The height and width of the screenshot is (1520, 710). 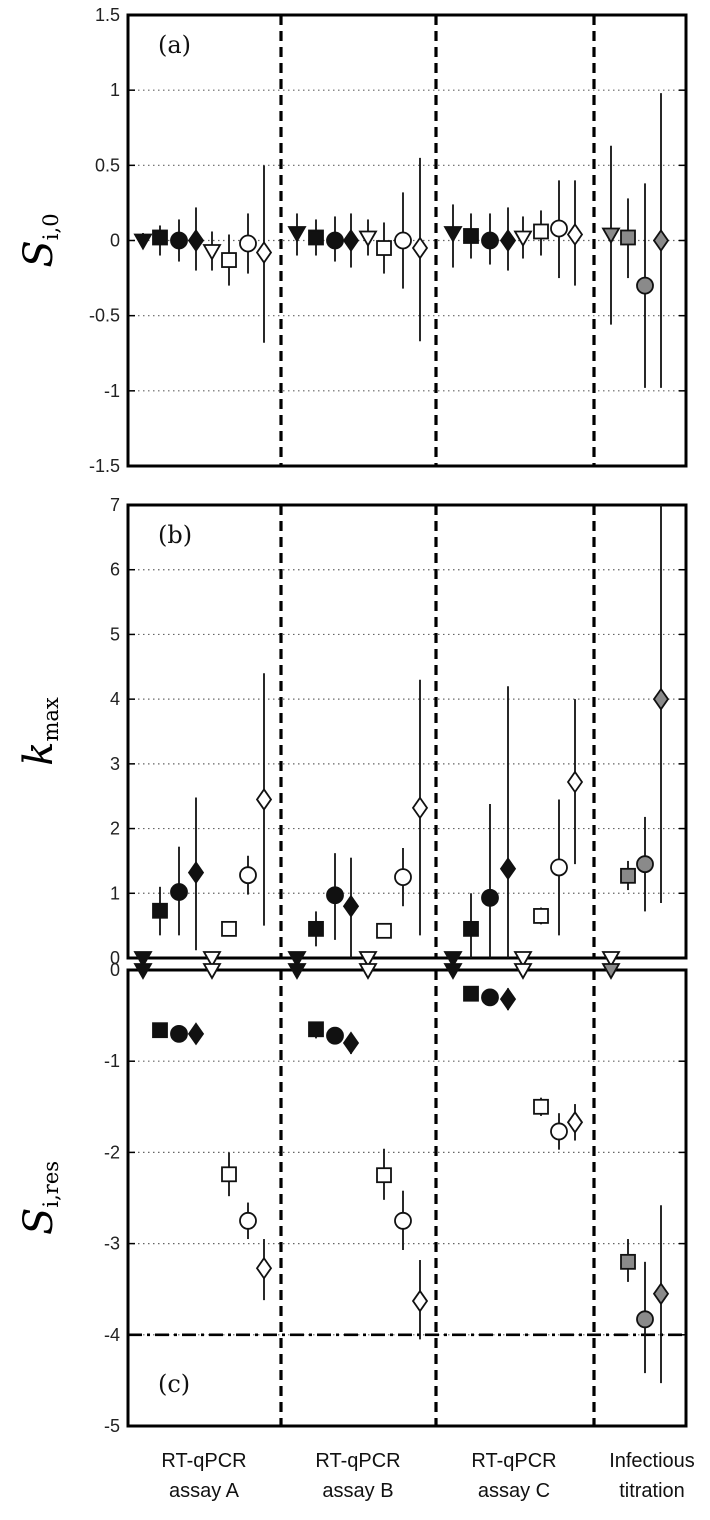 I want to click on y-tick-label: -4, so click(x=112, y=1335).